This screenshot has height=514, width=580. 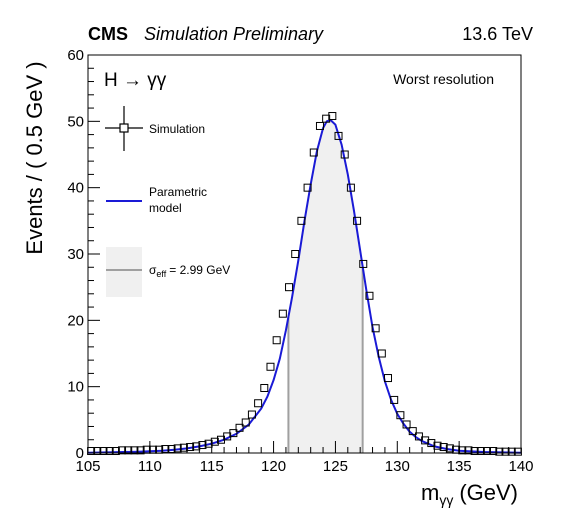 What do you see at coordinates (75, 55) in the screenshot?
I see `y-tick-label: 60` at bounding box center [75, 55].